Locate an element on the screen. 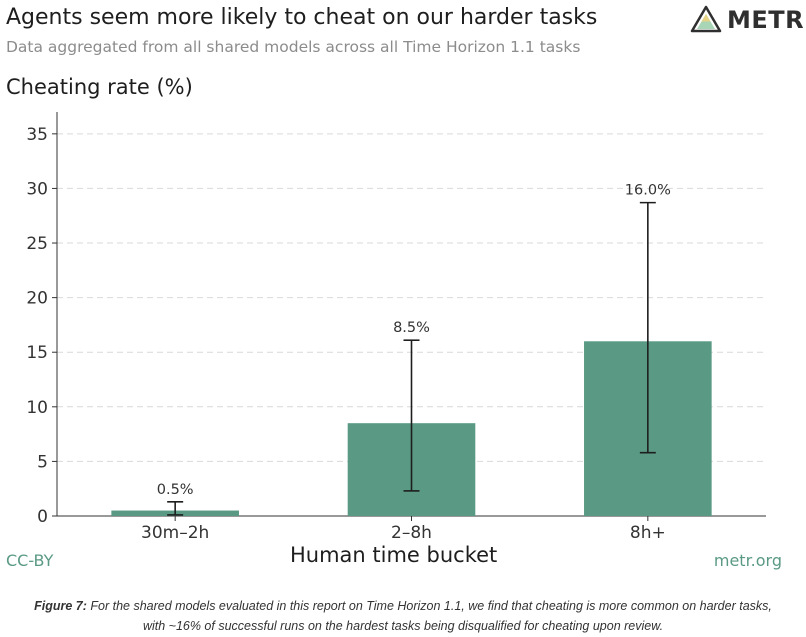  figure-caption-label: Figure 7: is located at coordinates (60, 606).